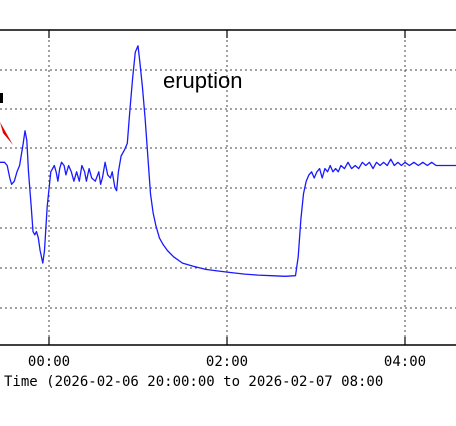 The height and width of the screenshot is (426, 456). I want to click on annotation-eruption: eruption, so click(203, 80).